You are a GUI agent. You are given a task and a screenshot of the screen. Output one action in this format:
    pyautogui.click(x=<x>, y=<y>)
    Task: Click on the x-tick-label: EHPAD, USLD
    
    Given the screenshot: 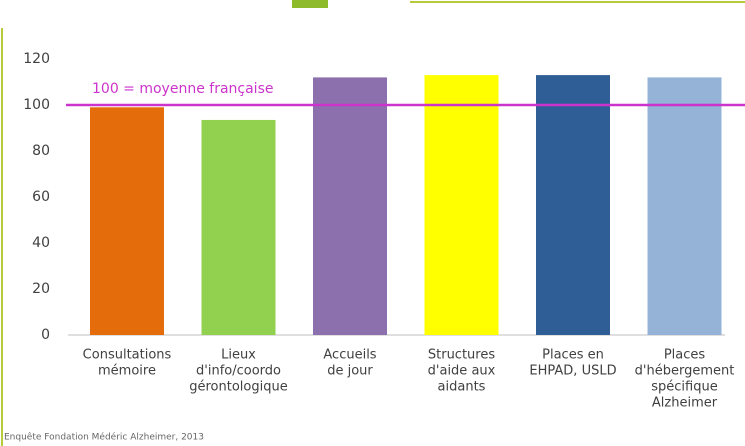 What is the action you would take?
    pyautogui.click(x=572, y=371)
    